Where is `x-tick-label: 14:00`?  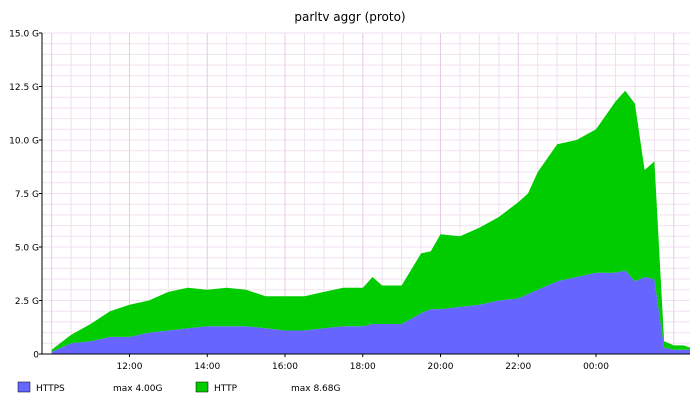
x-tick-label: 14:00 is located at coordinates (207, 367).